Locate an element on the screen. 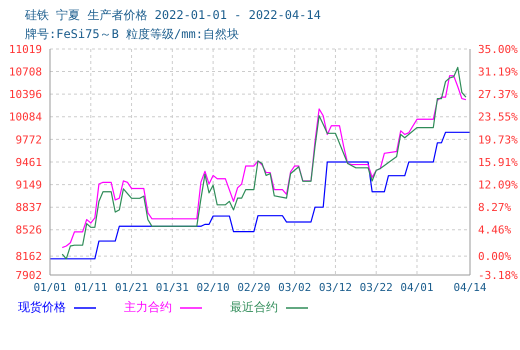  y-tick-label: 7902 is located at coordinates (29, 275).